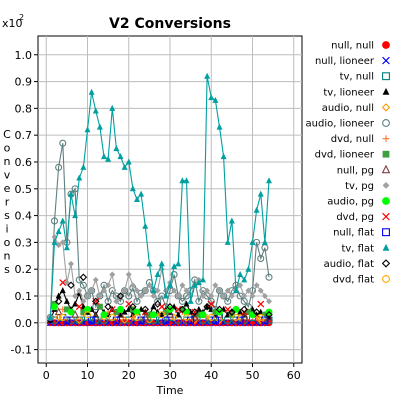 The width and height of the screenshot is (400, 404). Describe the element at coordinates (345, 155) in the screenshot. I see `legend-label-dvd-lioneer: dvd, lioneer` at that location.